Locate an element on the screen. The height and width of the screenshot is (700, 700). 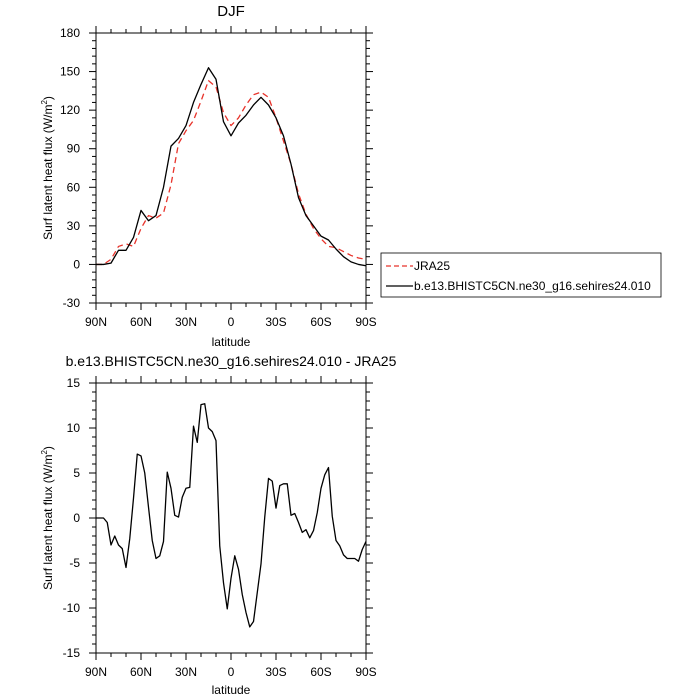
bottom-y-tick-label: 15 is located at coordinates (74, 383).